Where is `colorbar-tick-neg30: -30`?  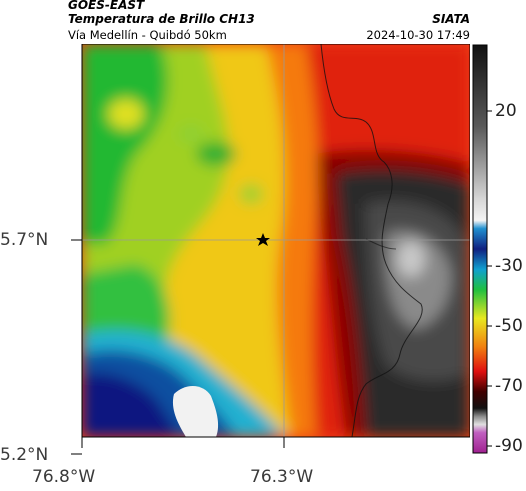 colorbar-tick-neg30: -30 is located at coordinates (509, 266).